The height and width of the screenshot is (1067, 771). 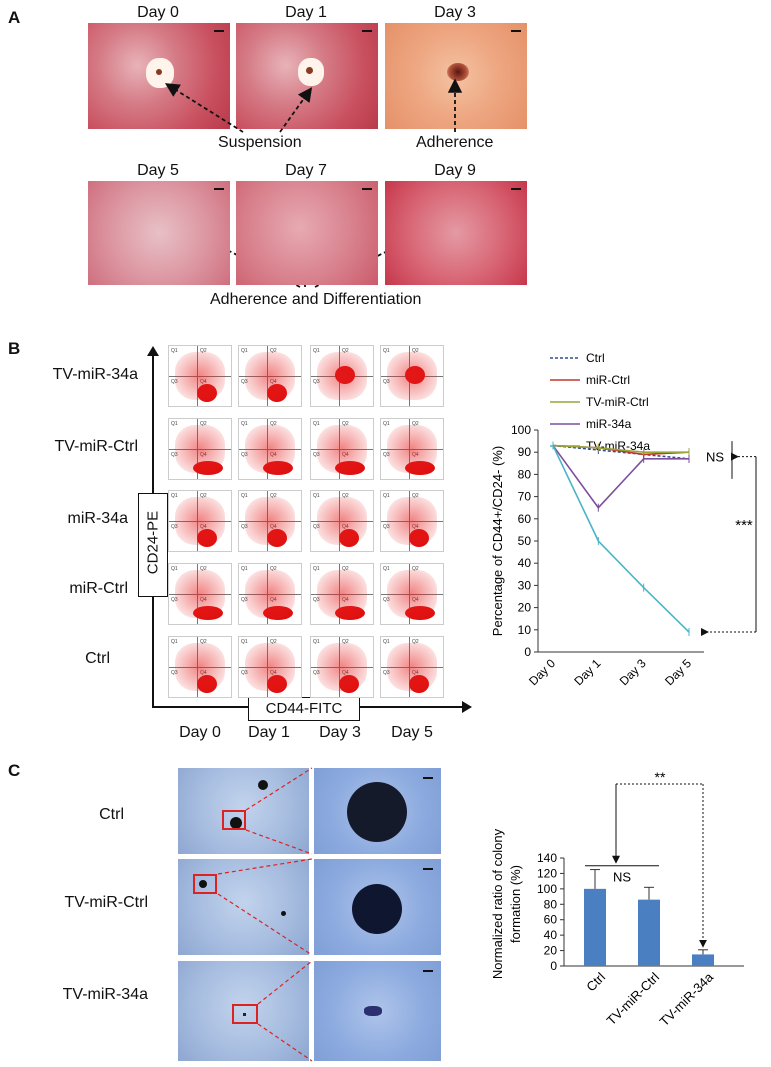 I want to click on legend-label: miR-34a, so click(x=609, y=424).